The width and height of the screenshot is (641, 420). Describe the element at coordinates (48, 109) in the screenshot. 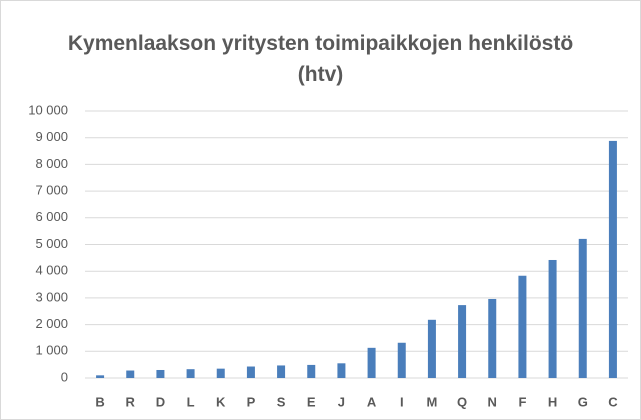

I see `y-tick-label: 10 000` at that location.